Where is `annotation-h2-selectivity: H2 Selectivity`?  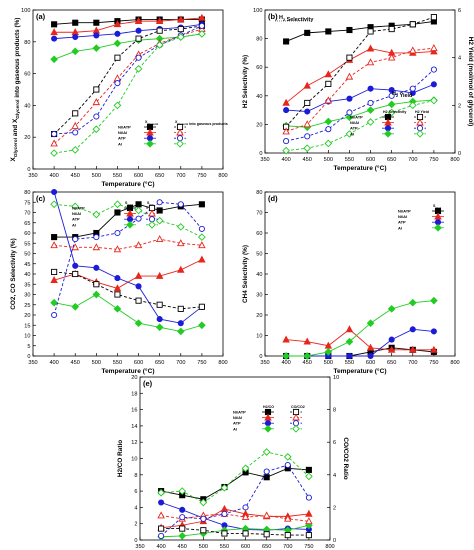 annotation-h2-selectivity: H2 Selectivity is located at coordinates (296, 19).